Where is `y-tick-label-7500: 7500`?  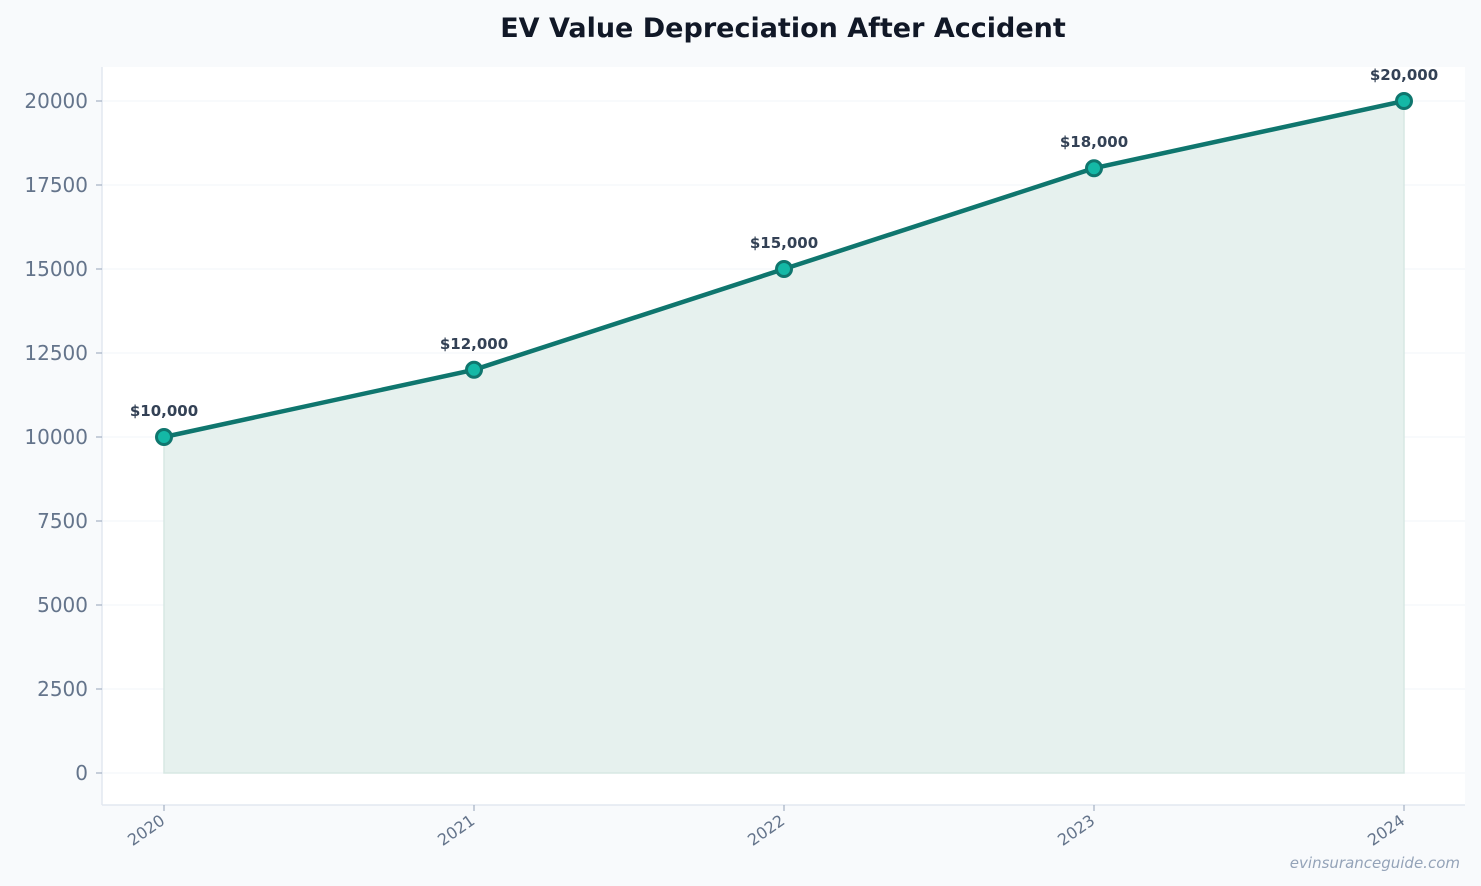 y-tick-label-7500: 7500 is located at coordinates (62, 521).